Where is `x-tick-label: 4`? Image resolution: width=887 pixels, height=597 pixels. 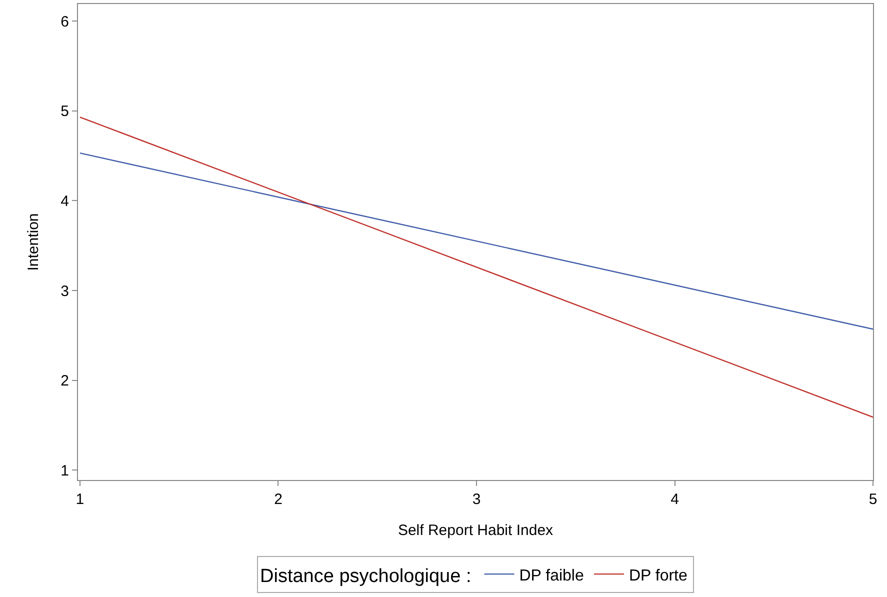 x-tick-label: 4 is located at coordinates (674, 499).